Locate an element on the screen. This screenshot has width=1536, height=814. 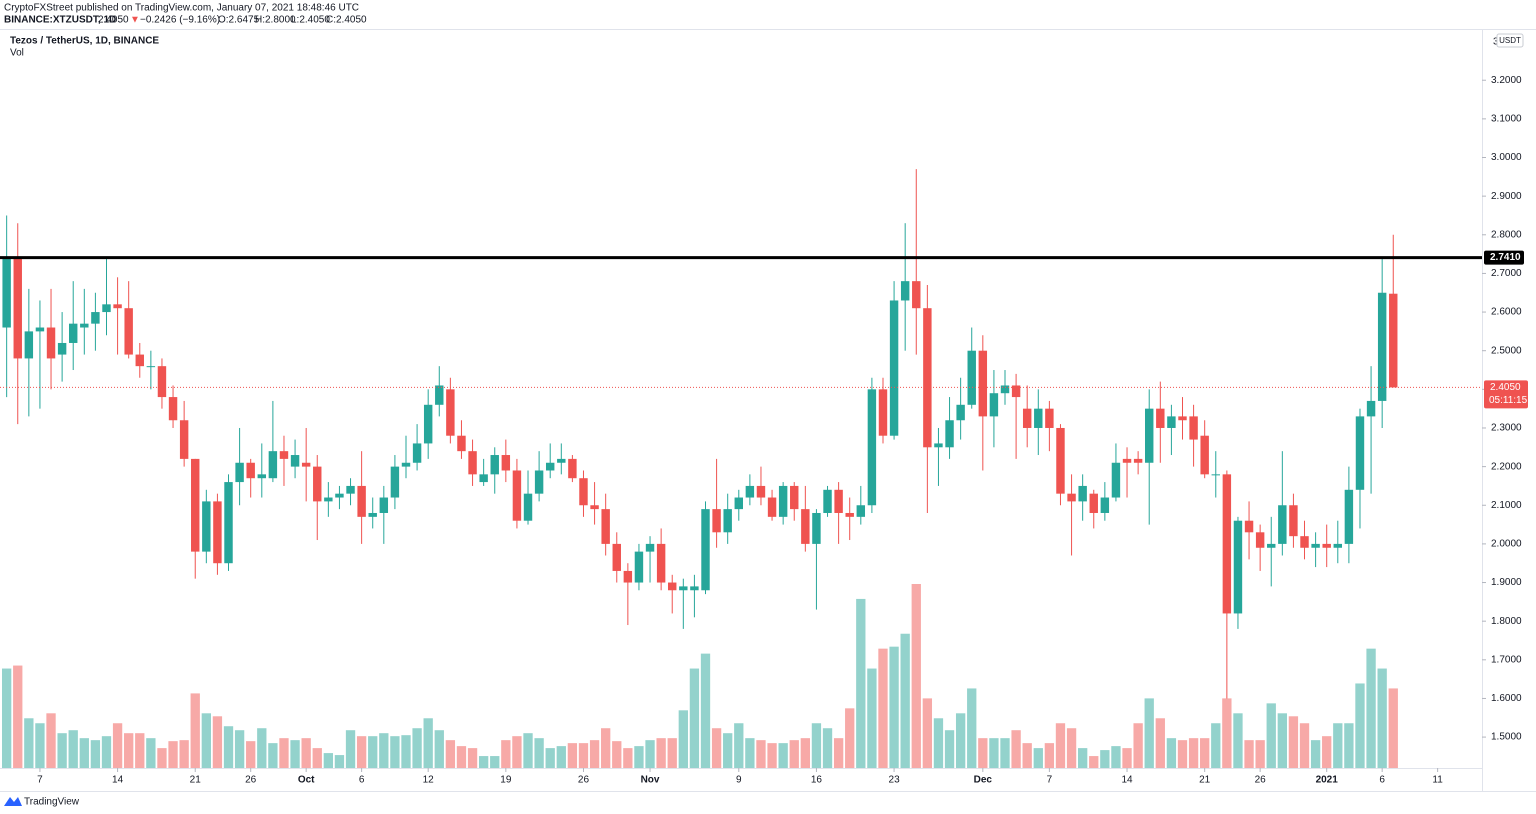
level-label-bg is located at coordinates (1504, 257).